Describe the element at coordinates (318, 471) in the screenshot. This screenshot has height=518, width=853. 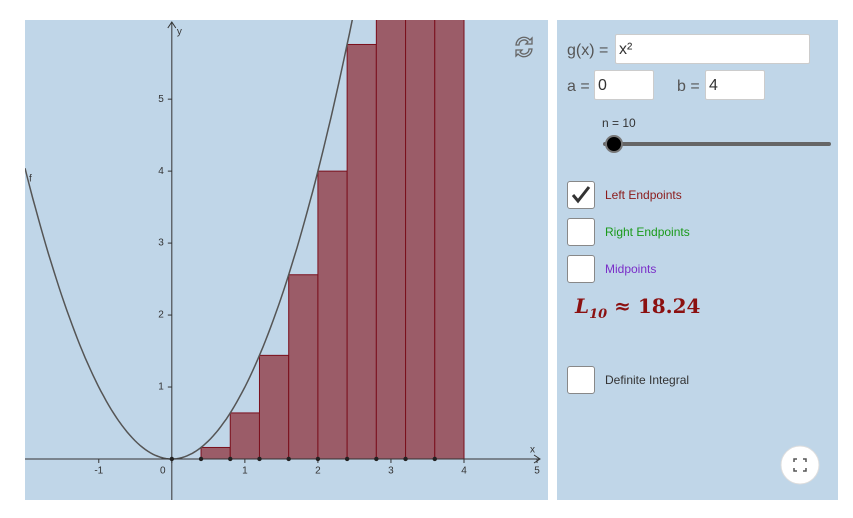
I see `x-tick-label: 2` at that location.